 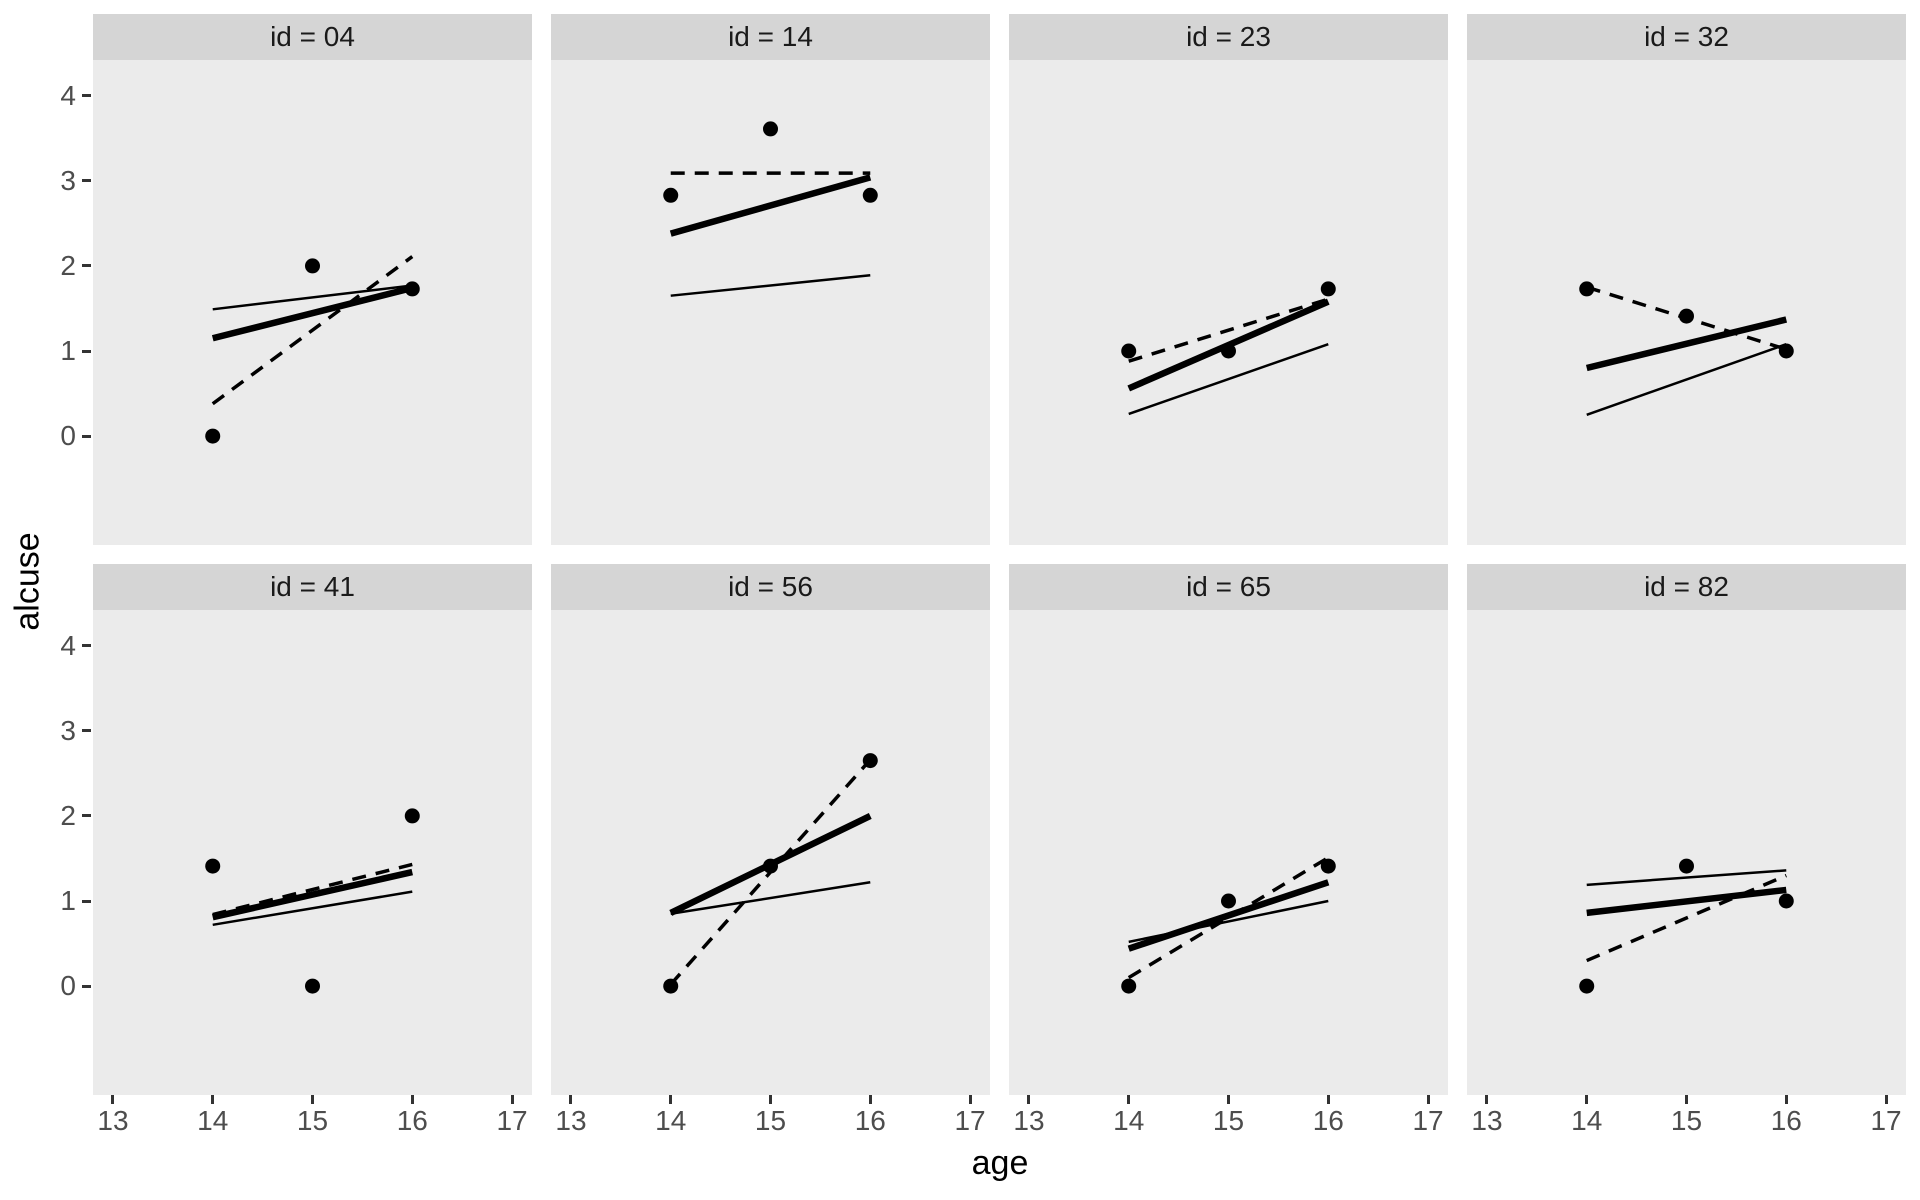 I want to click on facet-strip-label: id = 56, so click(x=770, y=586).